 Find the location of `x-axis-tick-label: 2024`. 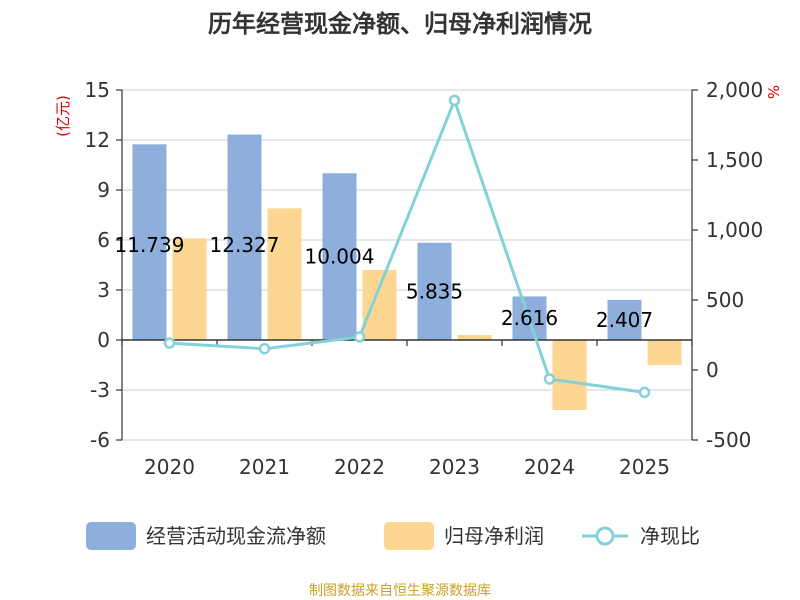

x-axis-tick-label: 2024 is located at coordinates (549, 467).